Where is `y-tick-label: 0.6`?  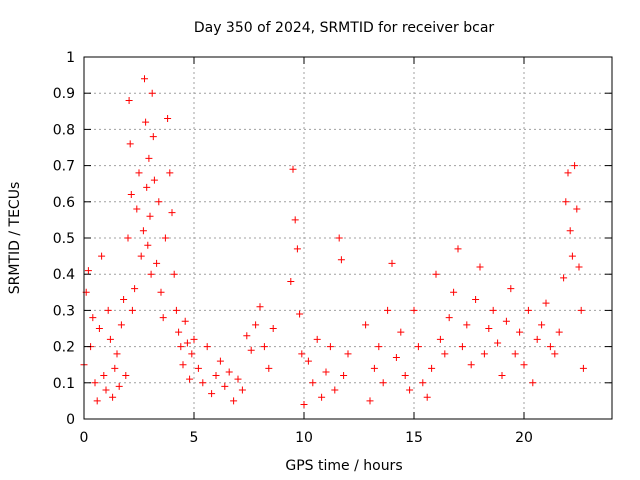 y-tick-label: 0.6 is located at coordinates (64, 203).